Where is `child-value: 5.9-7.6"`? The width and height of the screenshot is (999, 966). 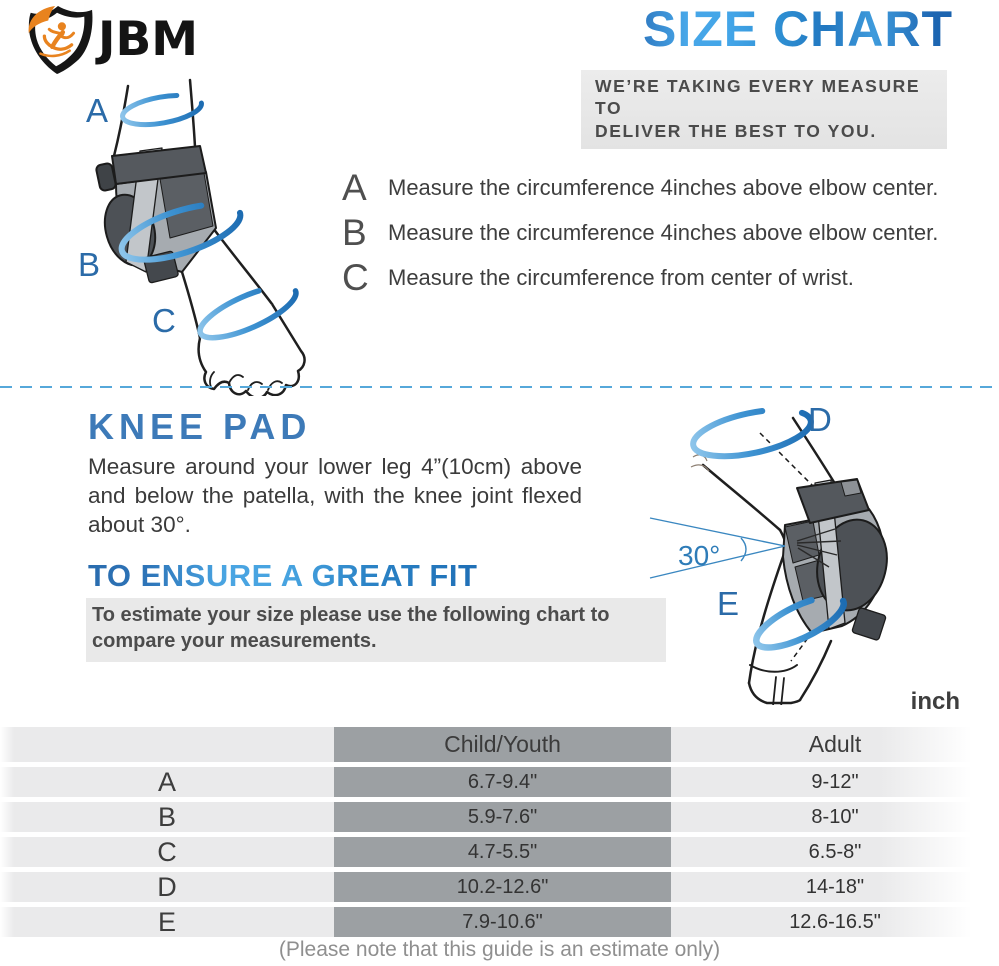
child-value: 5.9-7.6" is located at coordinates (502, 817).